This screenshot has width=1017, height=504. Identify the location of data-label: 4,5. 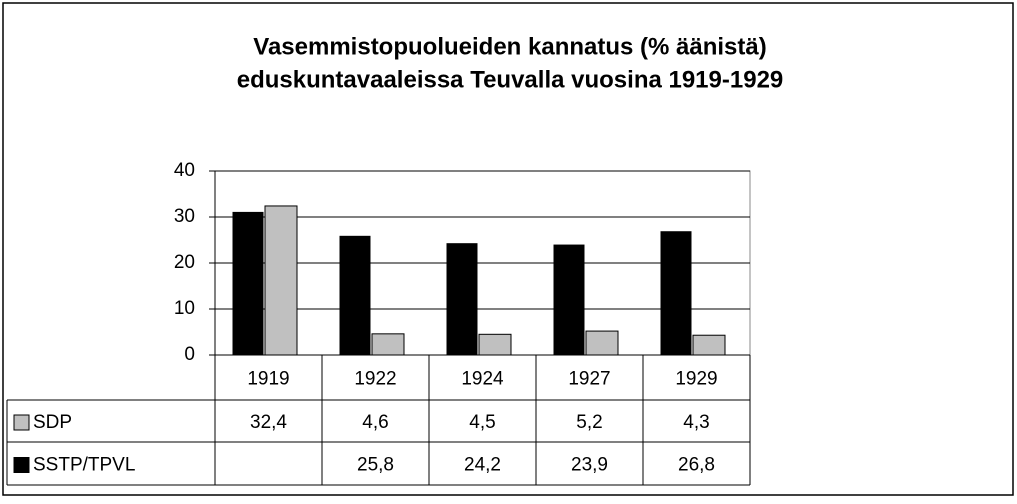
(482, 422).